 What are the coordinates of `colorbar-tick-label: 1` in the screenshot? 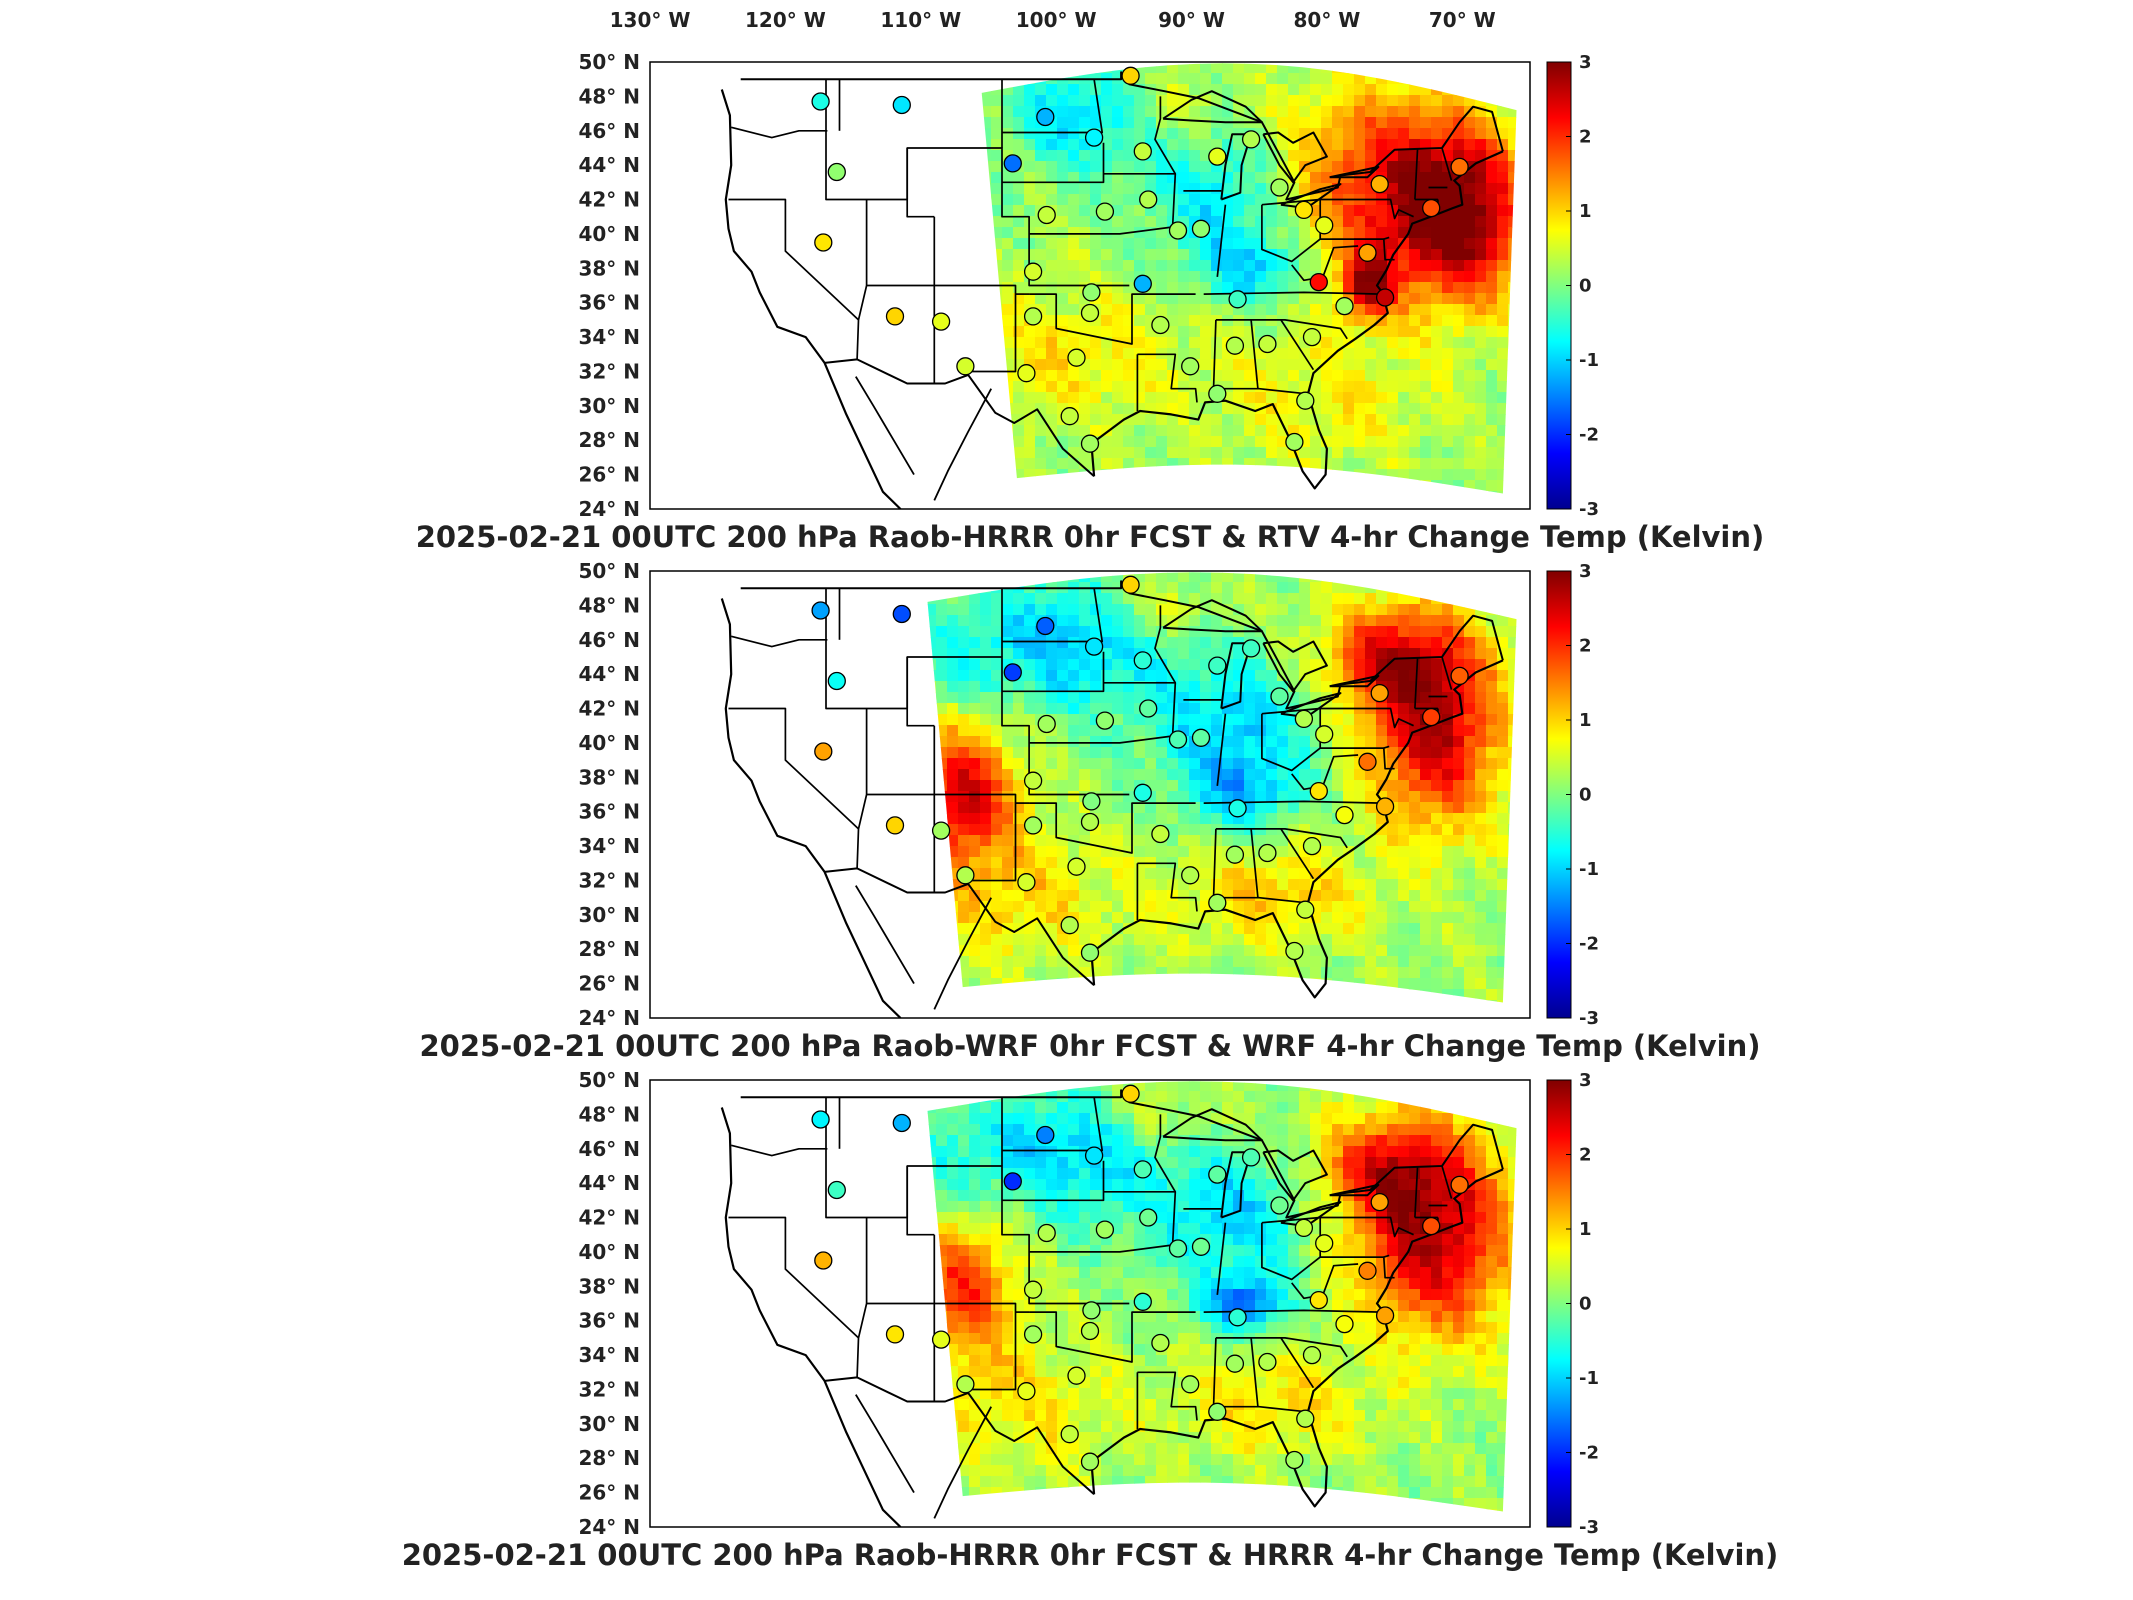 It's located at (1585, 1229).